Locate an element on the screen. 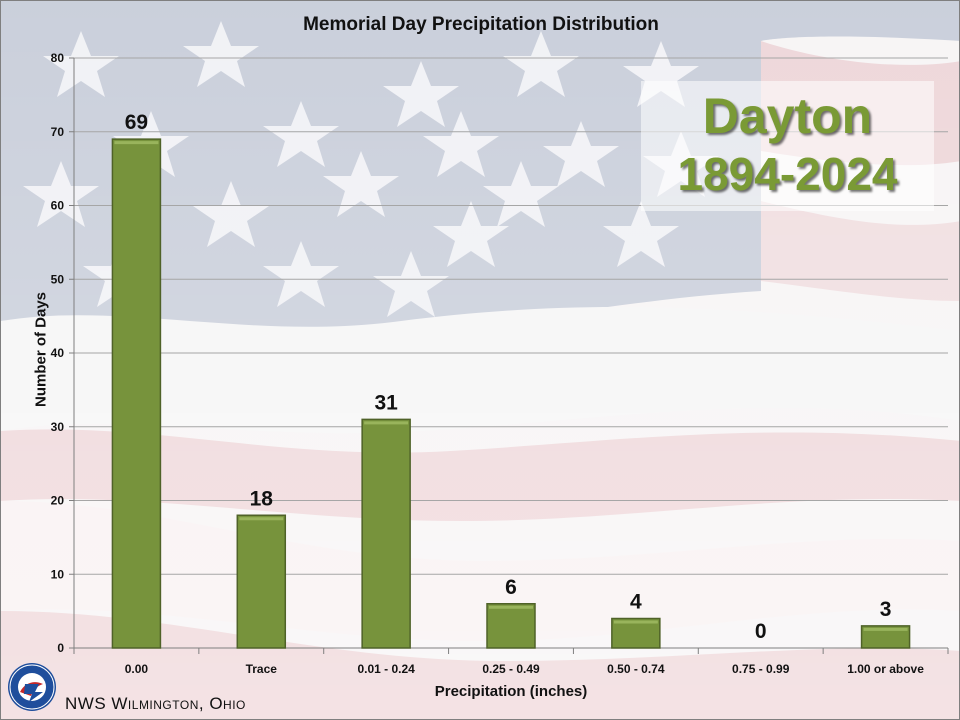  y-tick-label: 30 is located at coordinates (58, 427).